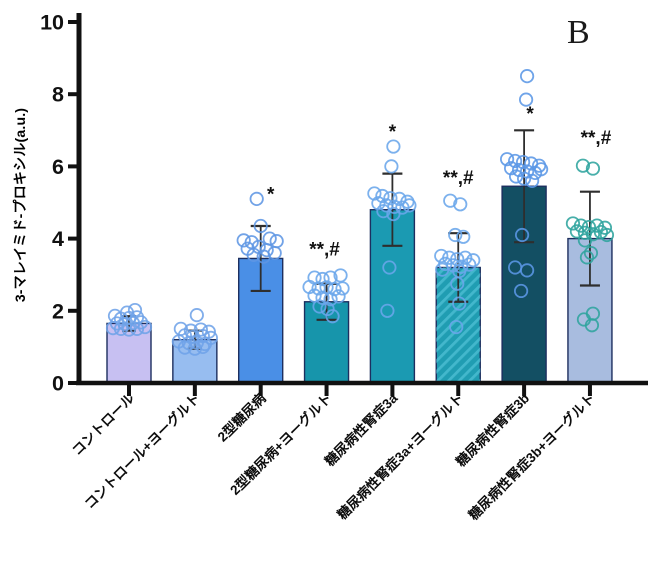 The width and height of the screenshot is (650, 569). I want to click on category-label: コントロール, so click(103, 424).